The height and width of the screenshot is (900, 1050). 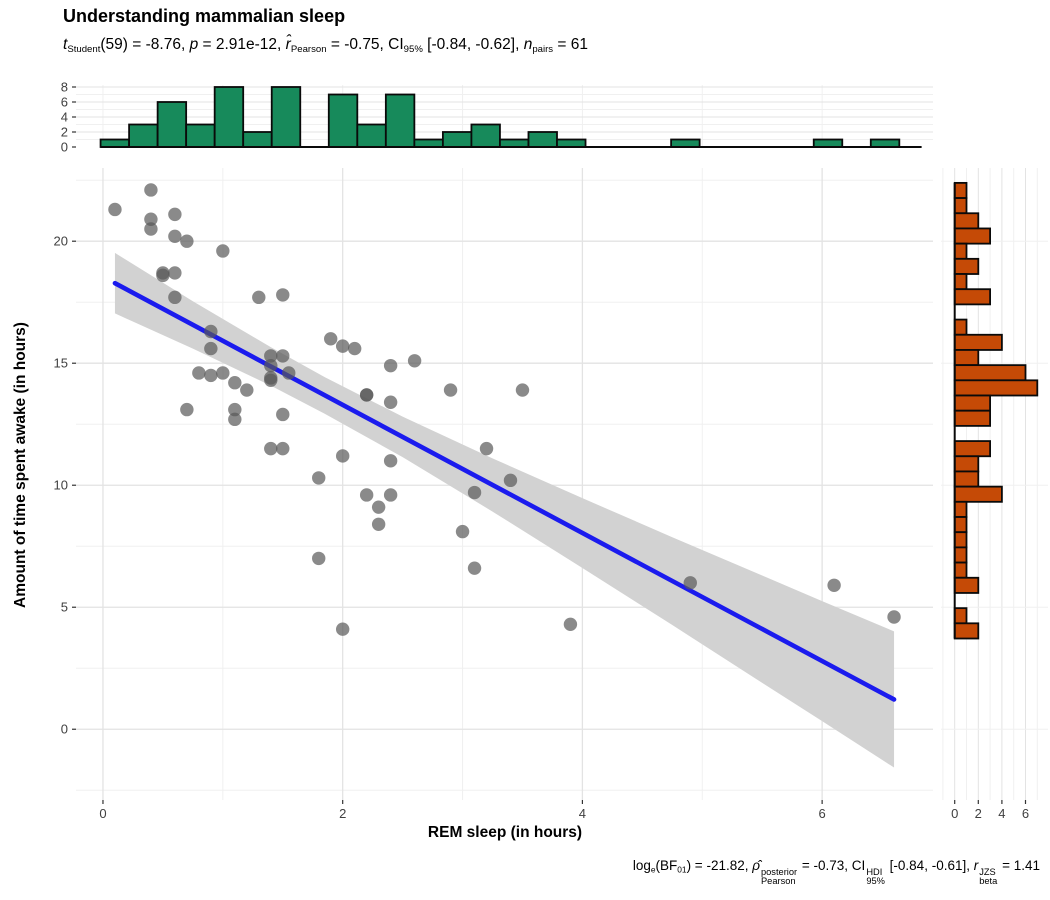 What do you see at coordinates (875, 876) in the screenshot?
I see `stacked-script: HDI 95%` at bounding box center [875, 876].